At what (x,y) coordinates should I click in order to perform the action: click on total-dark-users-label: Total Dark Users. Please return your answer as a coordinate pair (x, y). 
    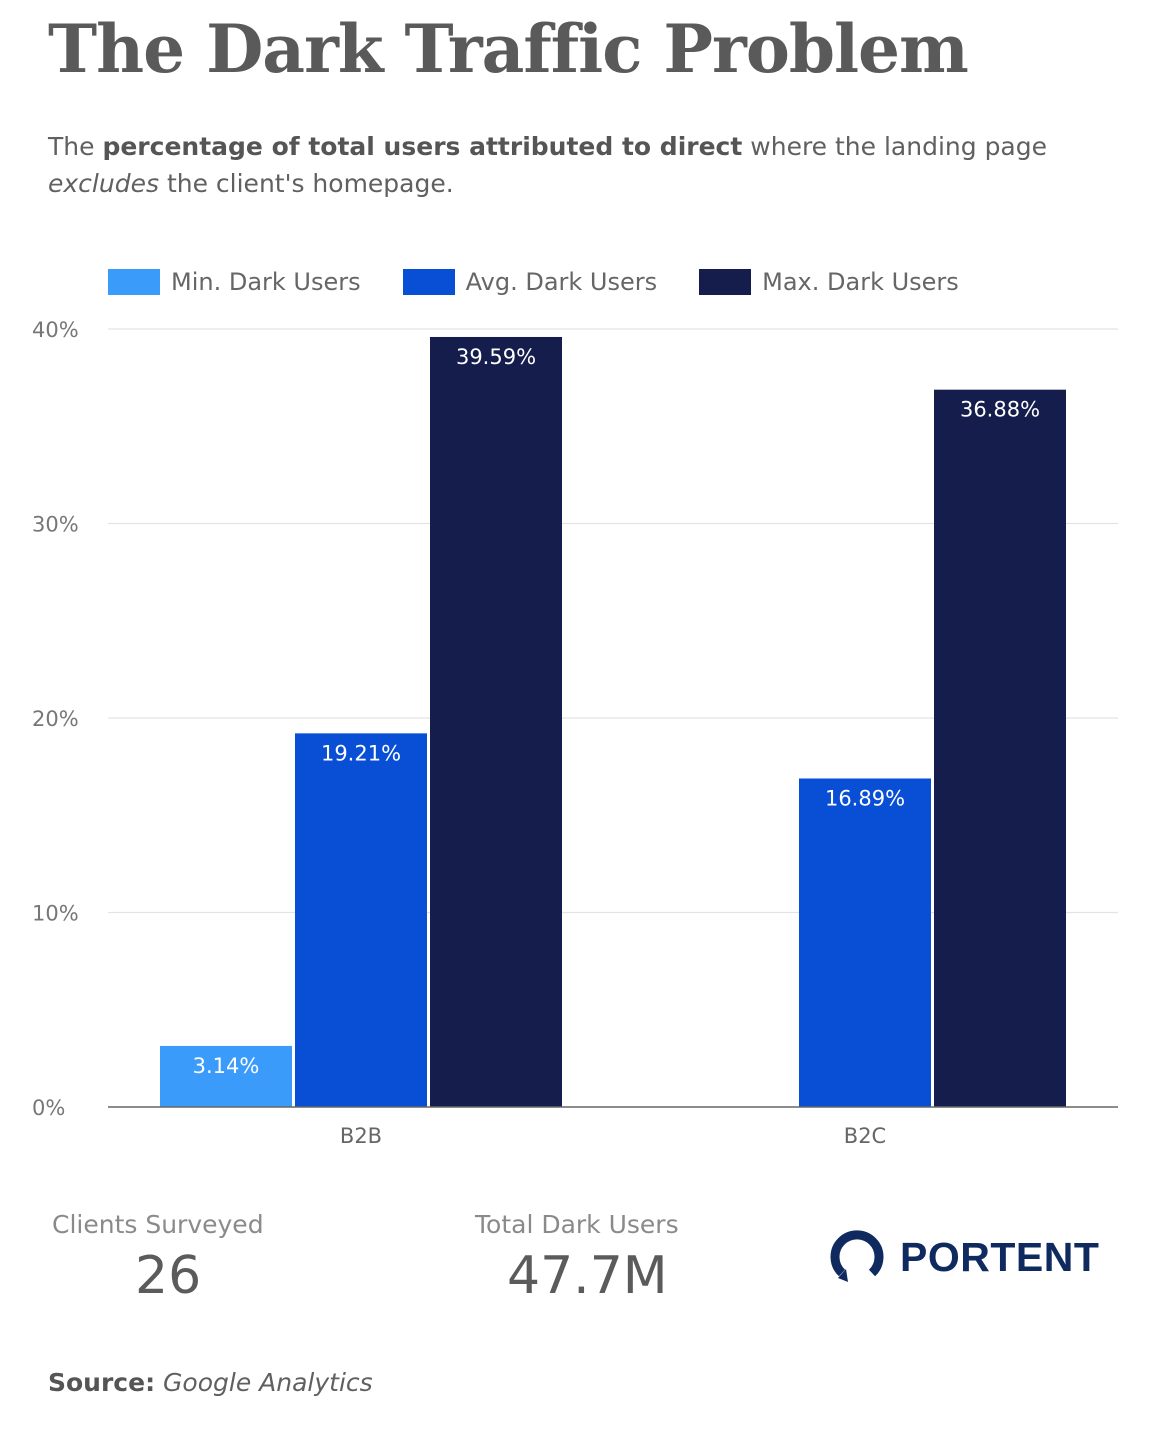
    Looking at the image, I should click on (577, 1224).